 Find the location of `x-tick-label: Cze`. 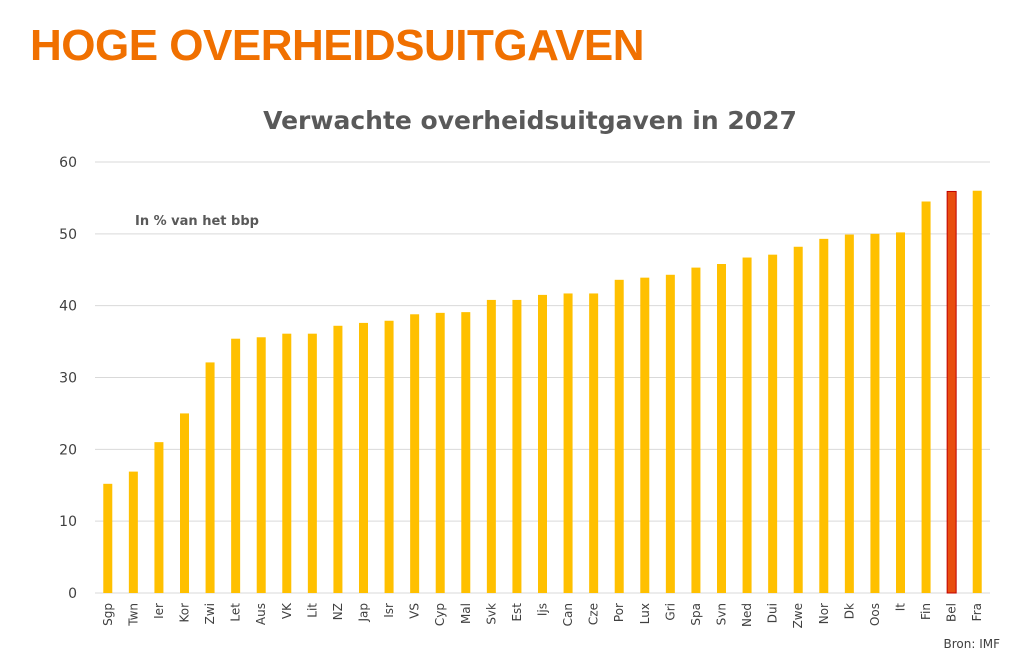

x-tick-label: Cze is located at coordinates (594, 614).